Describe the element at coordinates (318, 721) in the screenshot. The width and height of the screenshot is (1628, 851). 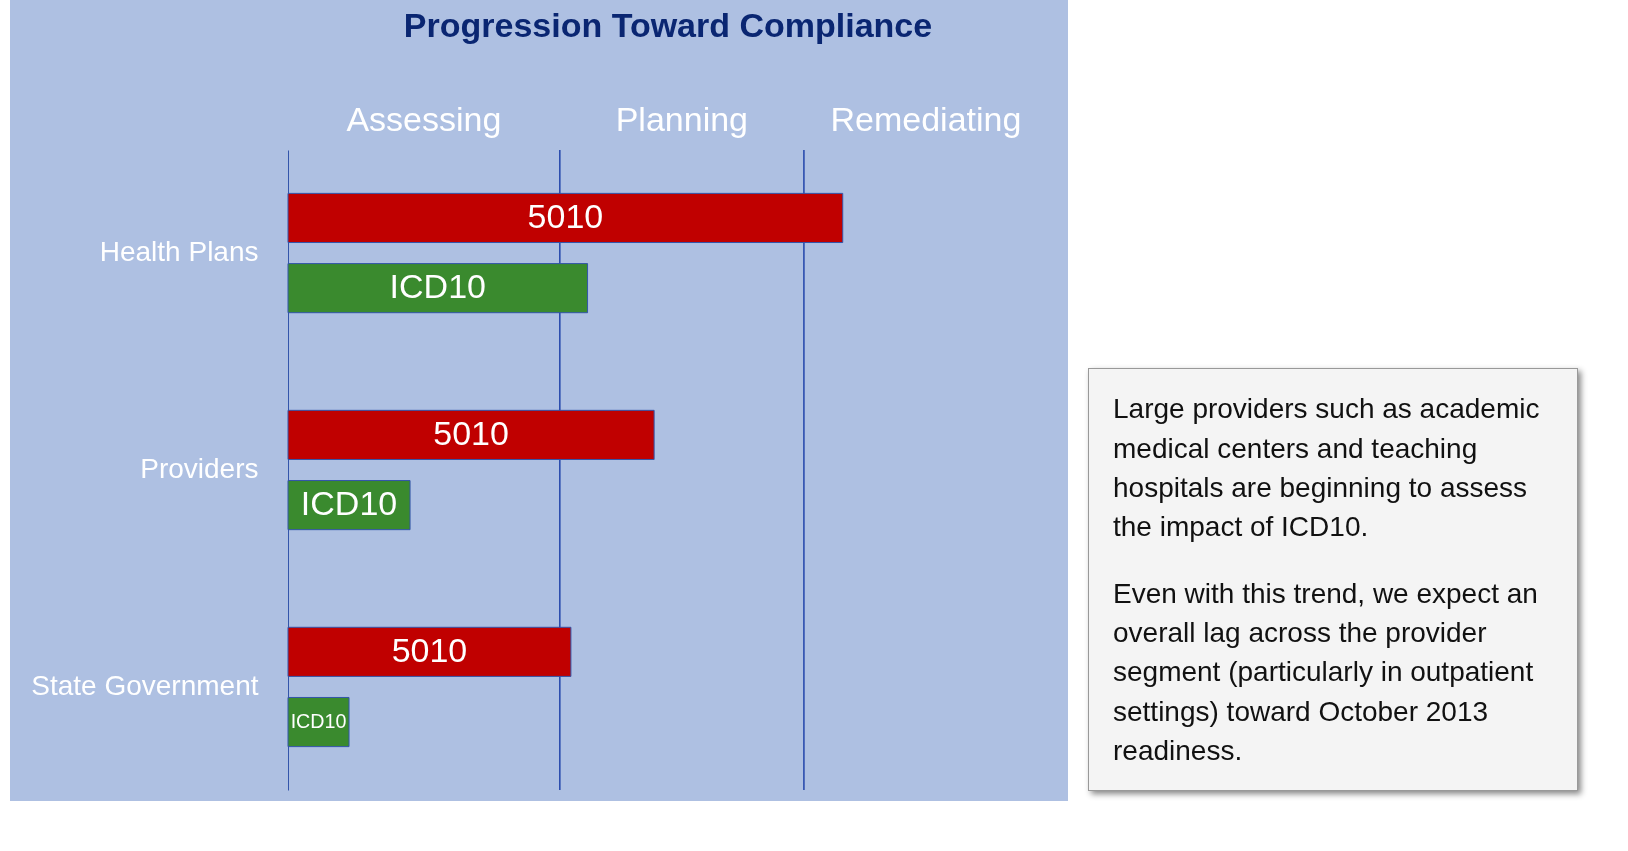
I see `series-label: ICD10` at that location.